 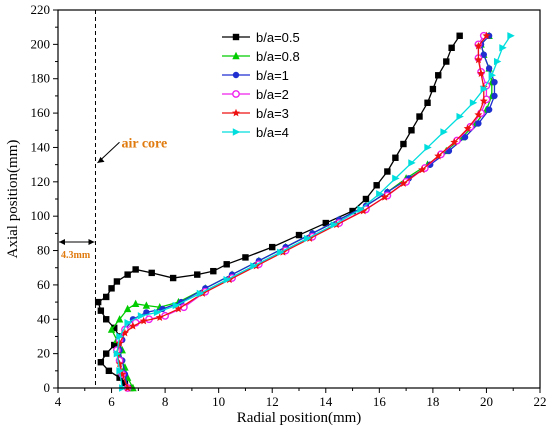 I want to click on y-tick-label: 160, so click(x=41, y=112).